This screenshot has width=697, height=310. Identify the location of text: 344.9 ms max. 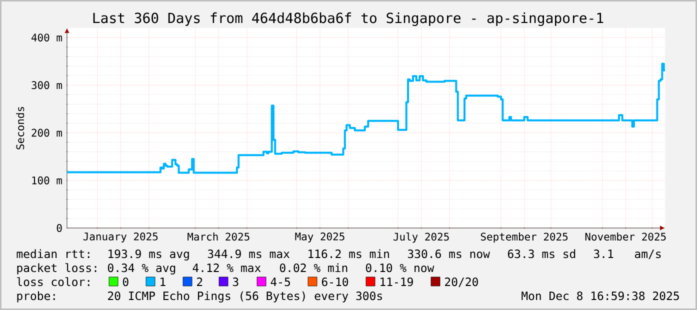
(249, 254).